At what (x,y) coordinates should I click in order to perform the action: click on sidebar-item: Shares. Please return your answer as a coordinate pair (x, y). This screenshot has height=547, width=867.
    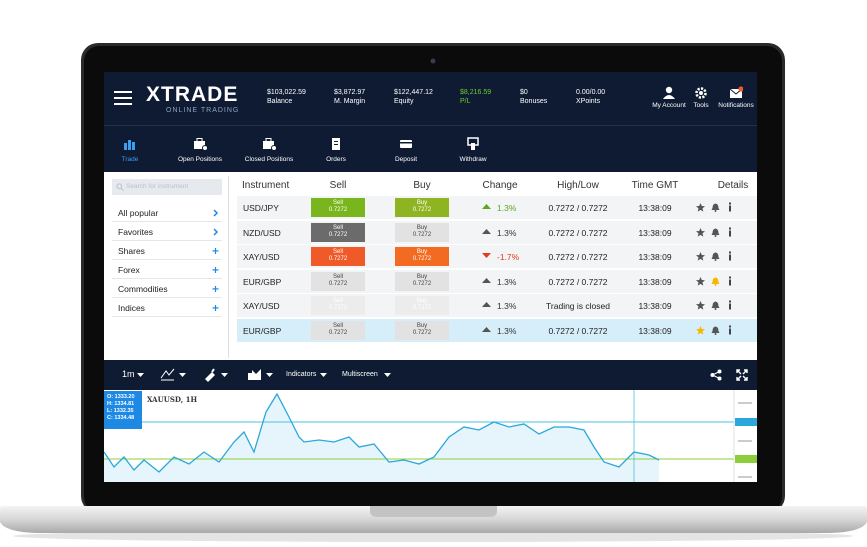
    Looking at the image, I should click on (167, 250).